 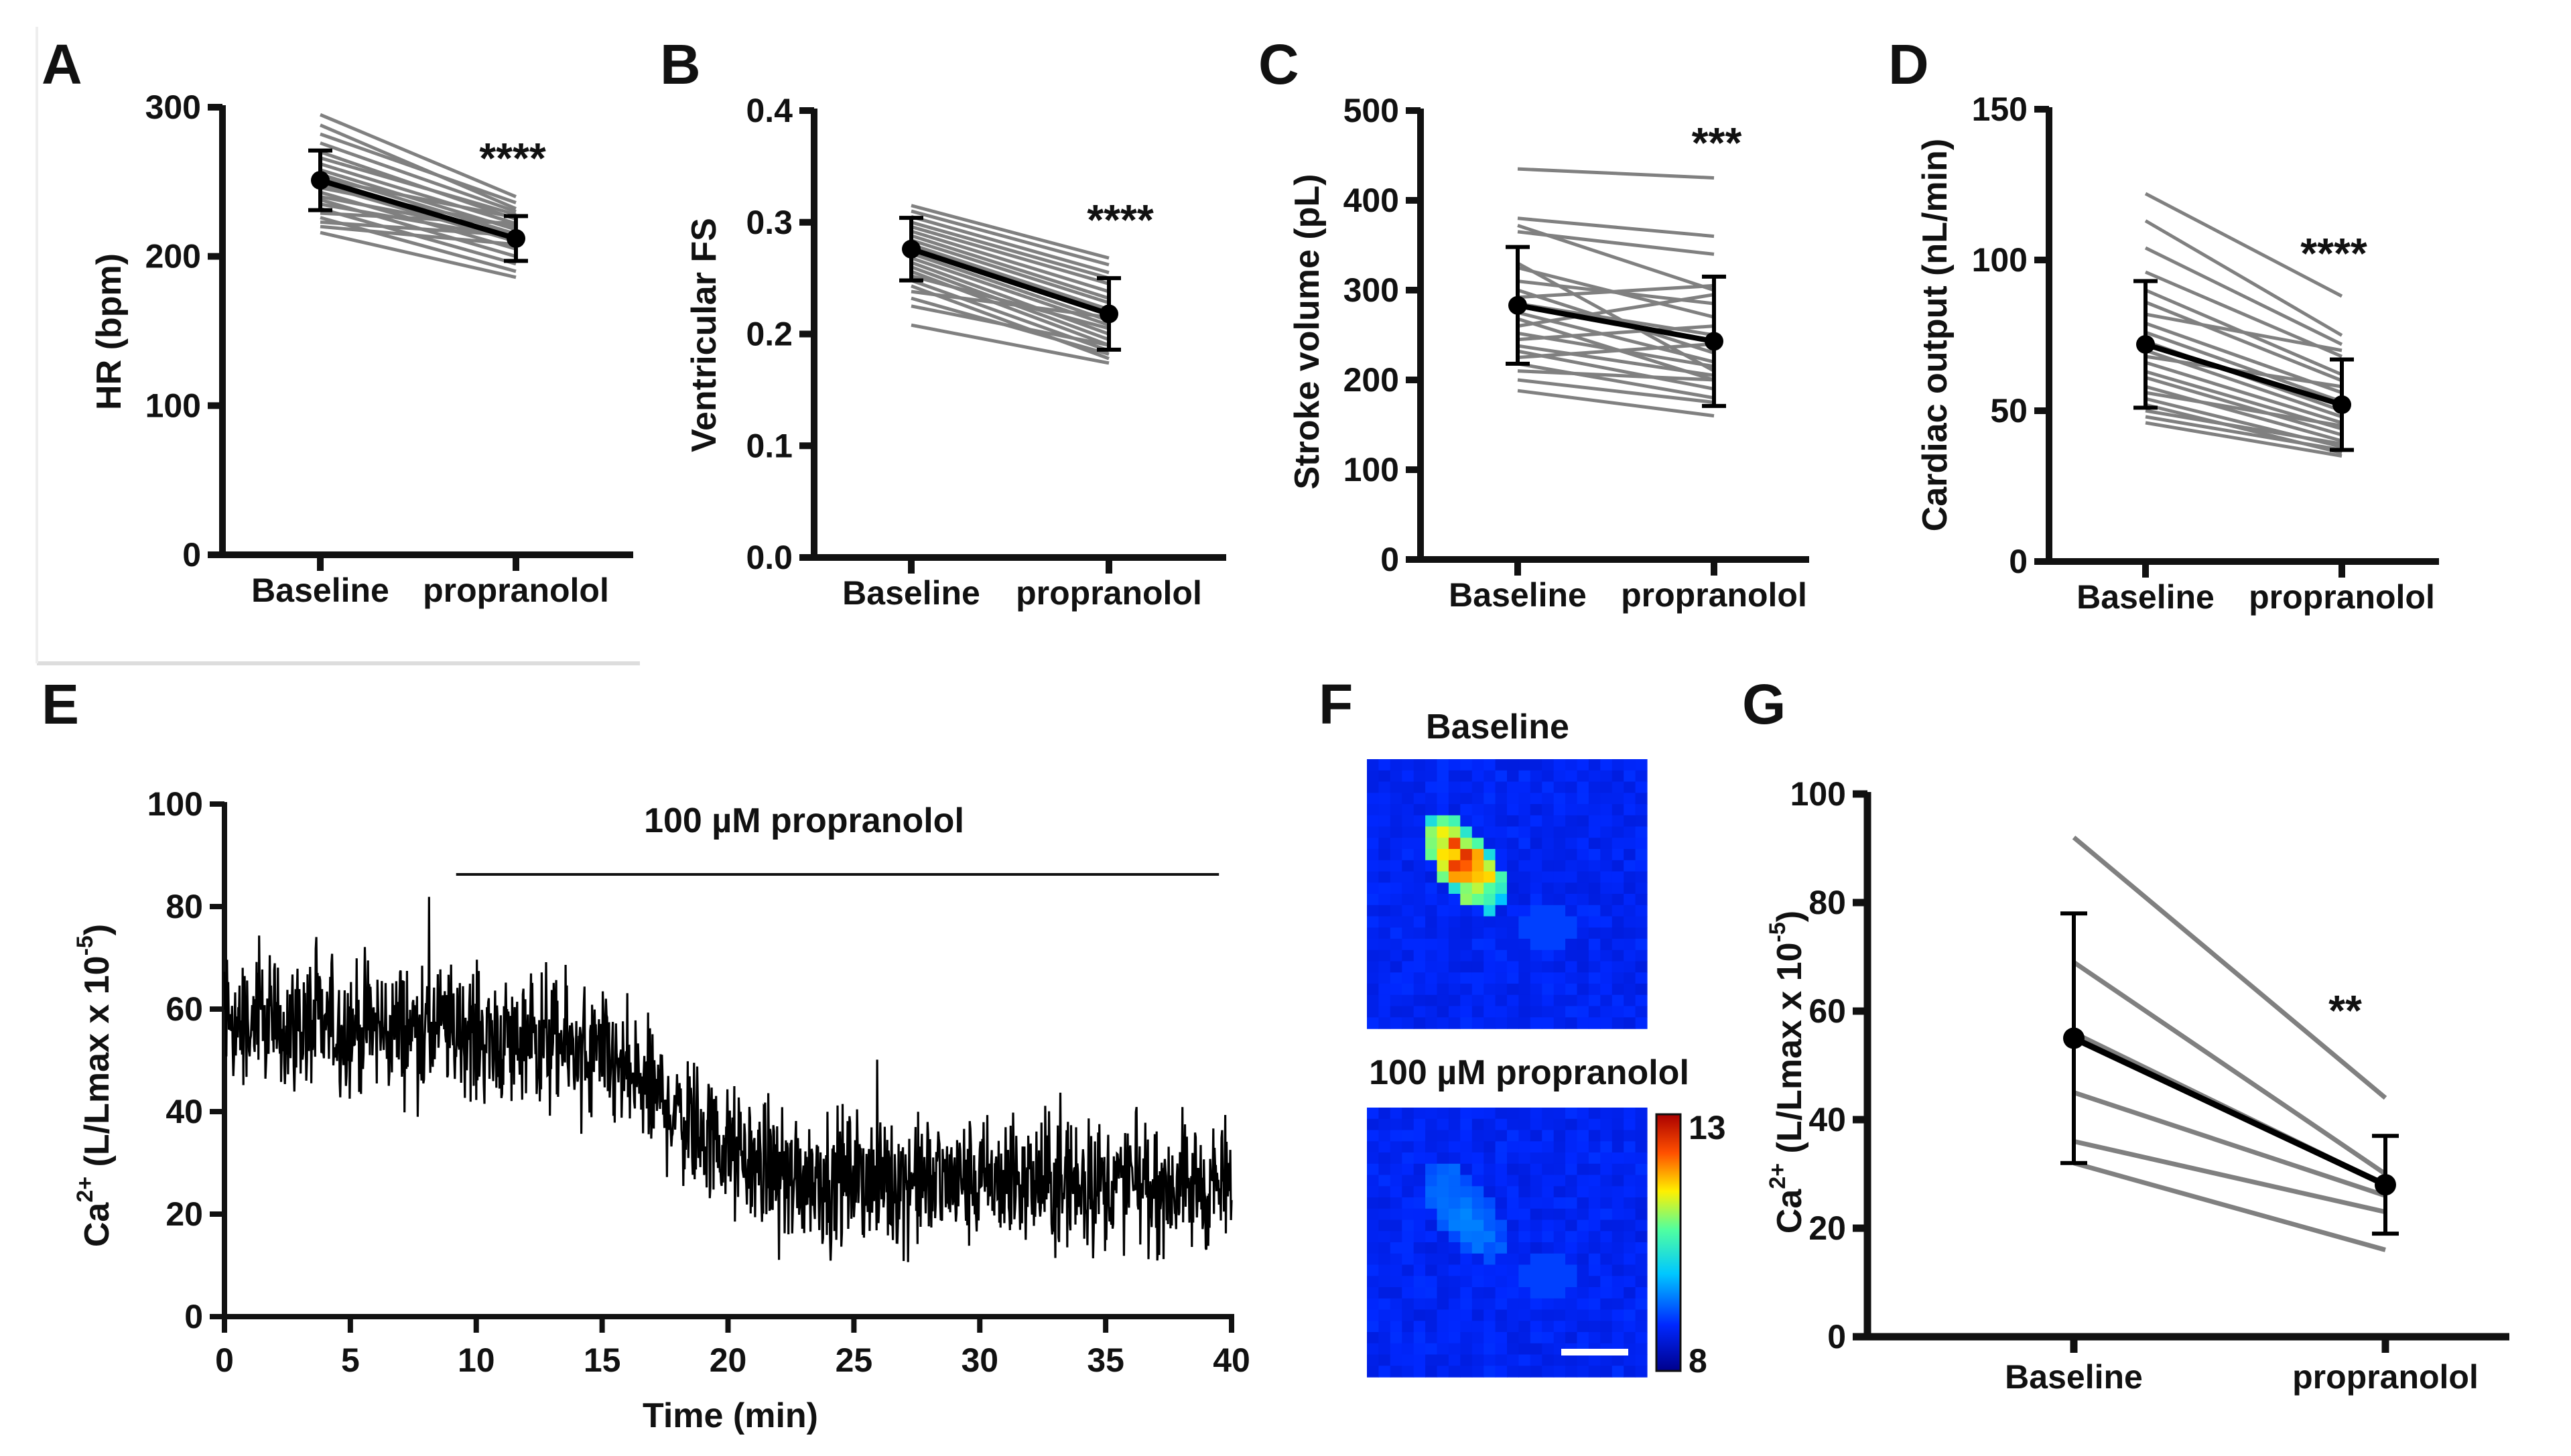 What do you see at coordinates (477, 1360) in the screenshot?
I see `x-tick-label: 10` at bounding box center [477, 1360].